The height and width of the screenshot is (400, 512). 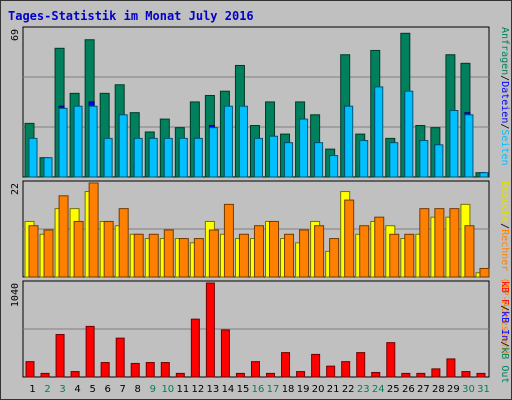 What do you see at coordinates (453, 389) in the screenshot?
I see `day-label: 29` at bounding box center [453, 389].